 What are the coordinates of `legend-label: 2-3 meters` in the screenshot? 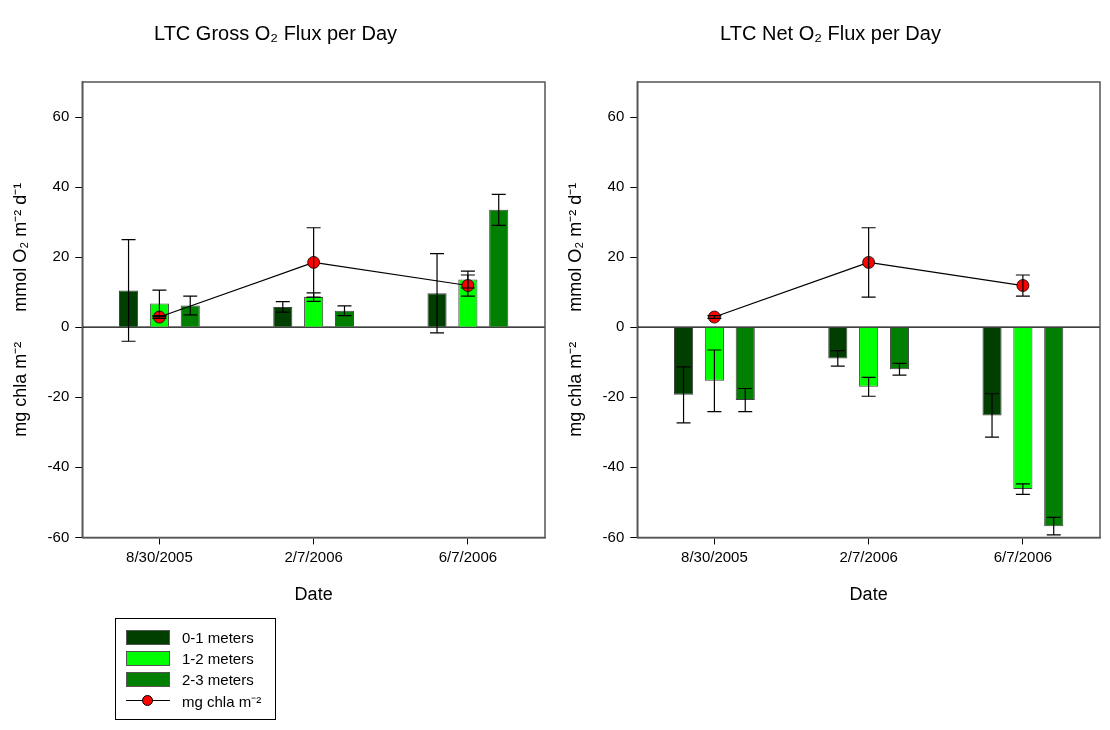 It's located at (218, 679).